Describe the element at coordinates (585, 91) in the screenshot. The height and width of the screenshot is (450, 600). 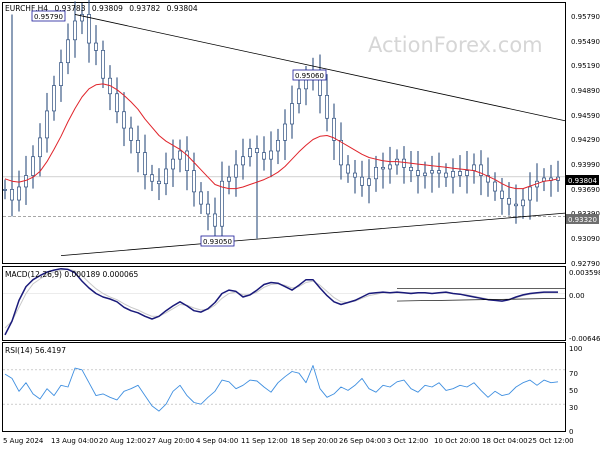
I see `price-tick-label: 0.94890` at that location.